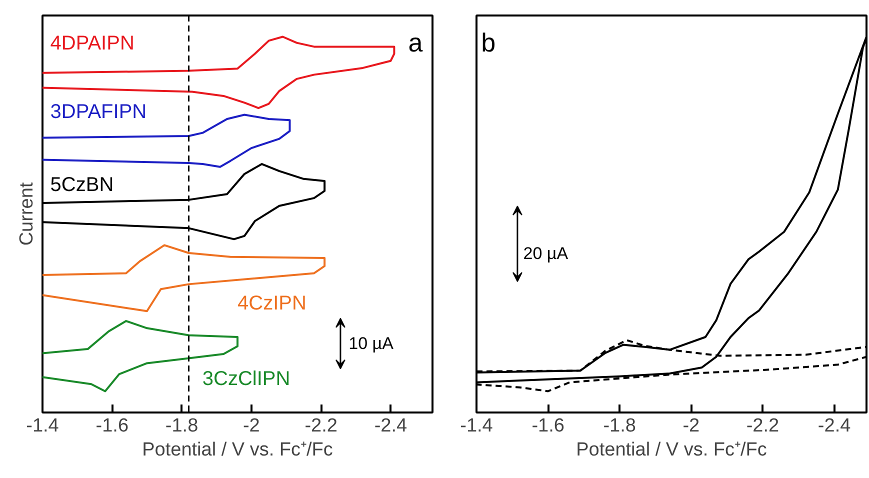  What do you see at coordinates (92, 43) in the screenshot?
I see `series-label: 4DPAIPN` at bounding box center [92, 43].